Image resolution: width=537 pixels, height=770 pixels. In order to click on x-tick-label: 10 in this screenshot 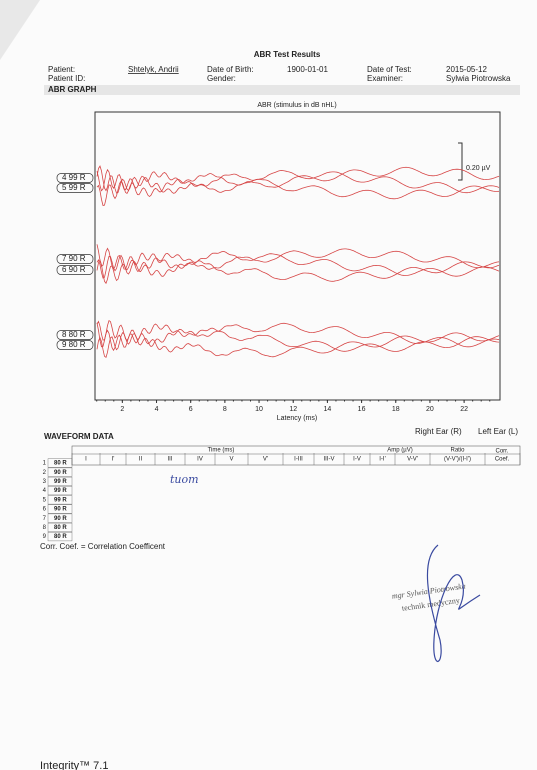, I will do `click(259, 409)`.